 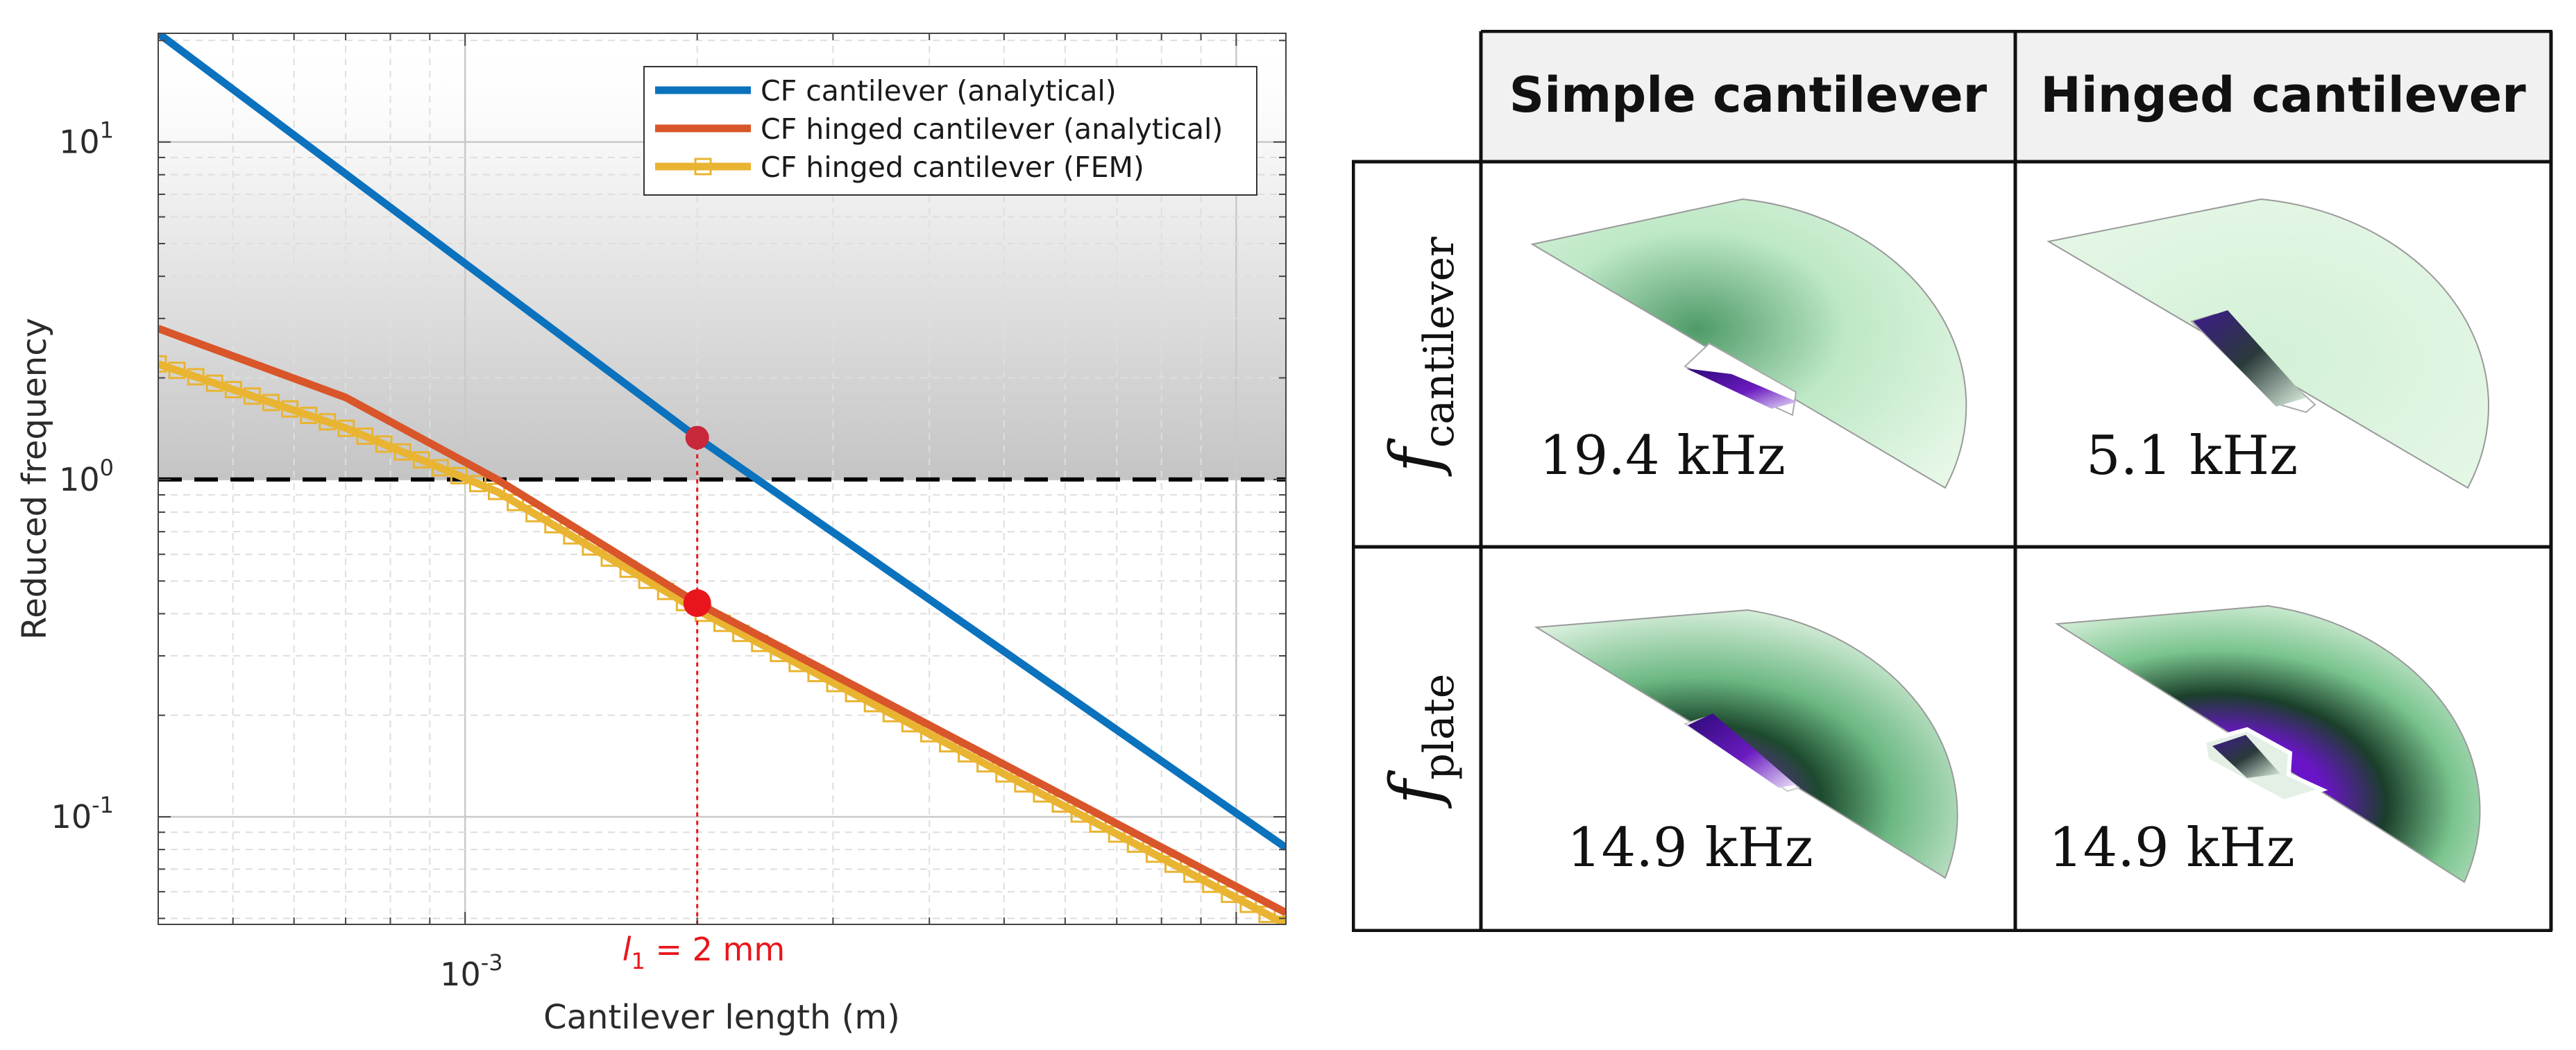 What do you see at coordinates (107, 130) in the screenshot?
I see `y-tick-label-exponent: 1` at bounding box center [107, 130].